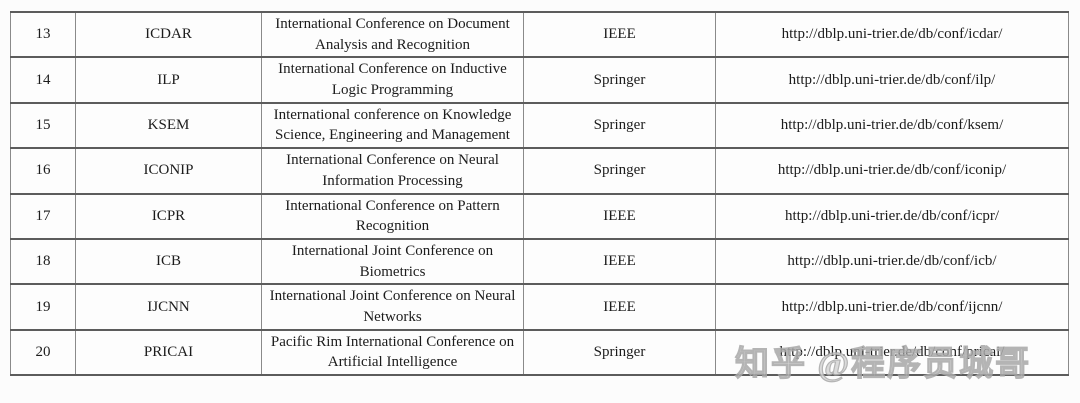 Image resolution: width=1080 pixels, height=403 pixels. I want to click on cell-index: 18, so click(43, 261).